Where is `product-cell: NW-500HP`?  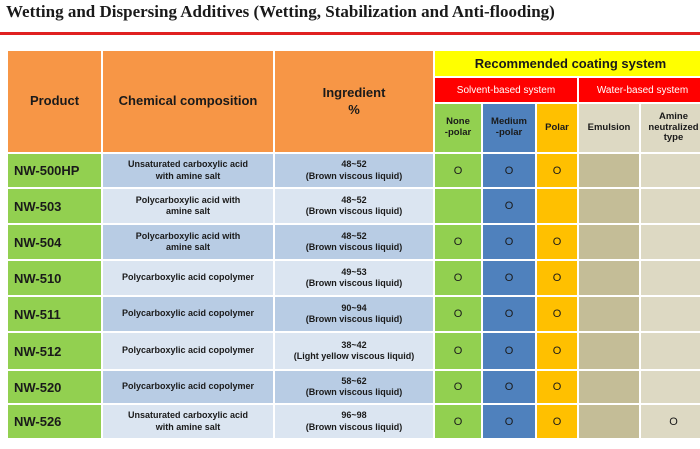 product-cell: NW-500HP is located at coordinates (54, 170).